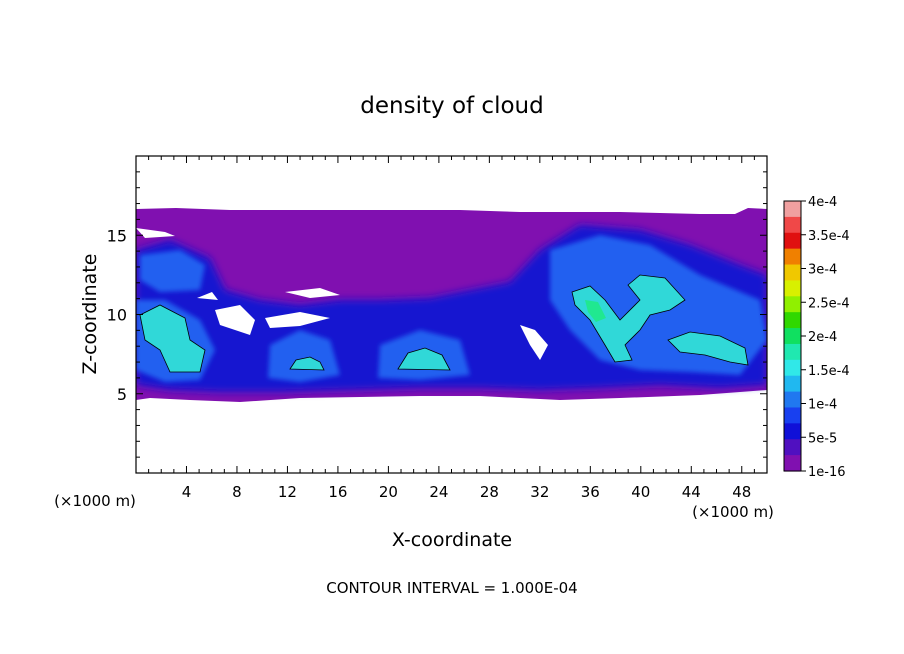 The image size is (904, 654). What do you see at coordinates (827, 472) in the screenshot?
I see `colorbar-label: 1e-16` at bounding box center [827, 472].